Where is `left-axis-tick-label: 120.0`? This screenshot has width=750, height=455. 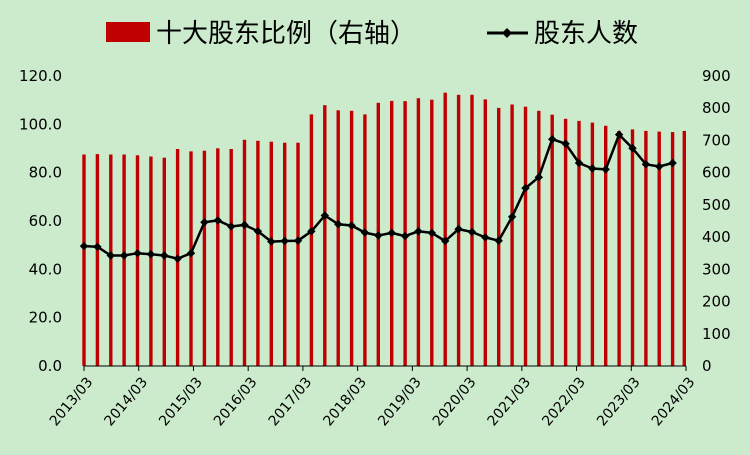
left-axis-tick-label: 120.0 is located at coordinates (40, 76).